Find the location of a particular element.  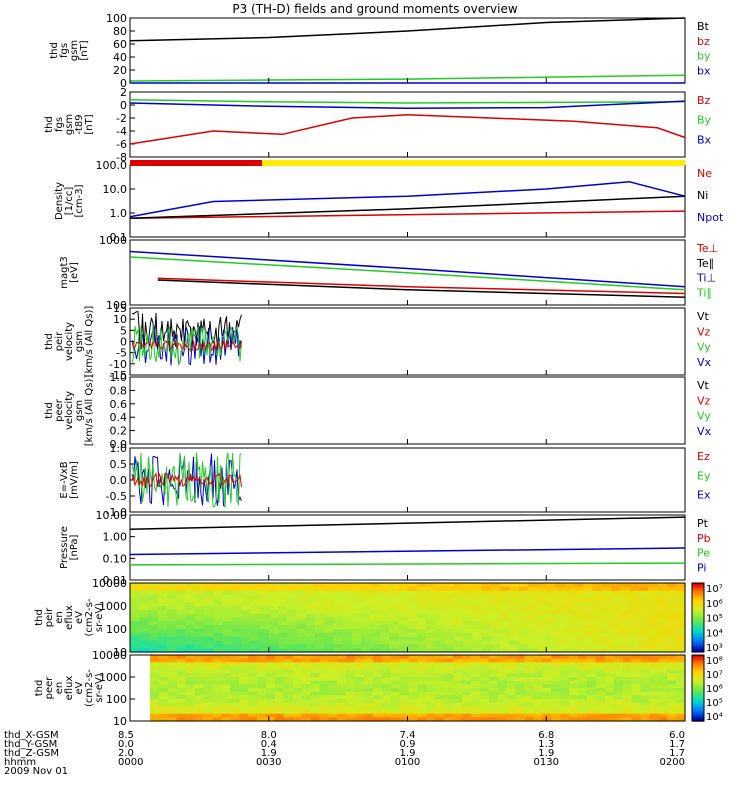

y-axis-label-line: -t89 is located at coordinates (79, 124).